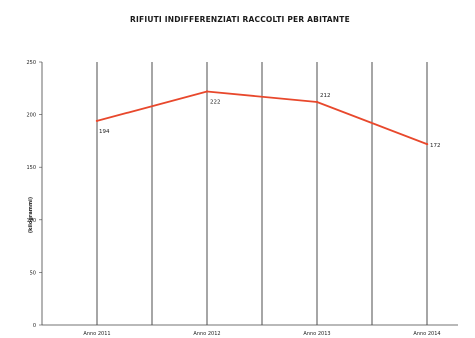 This screenshot has width=475, height=338. Describe the element at coordinates (316, 334) in the screenshot. I see `x-tick-label: Anno 2013` at that location.